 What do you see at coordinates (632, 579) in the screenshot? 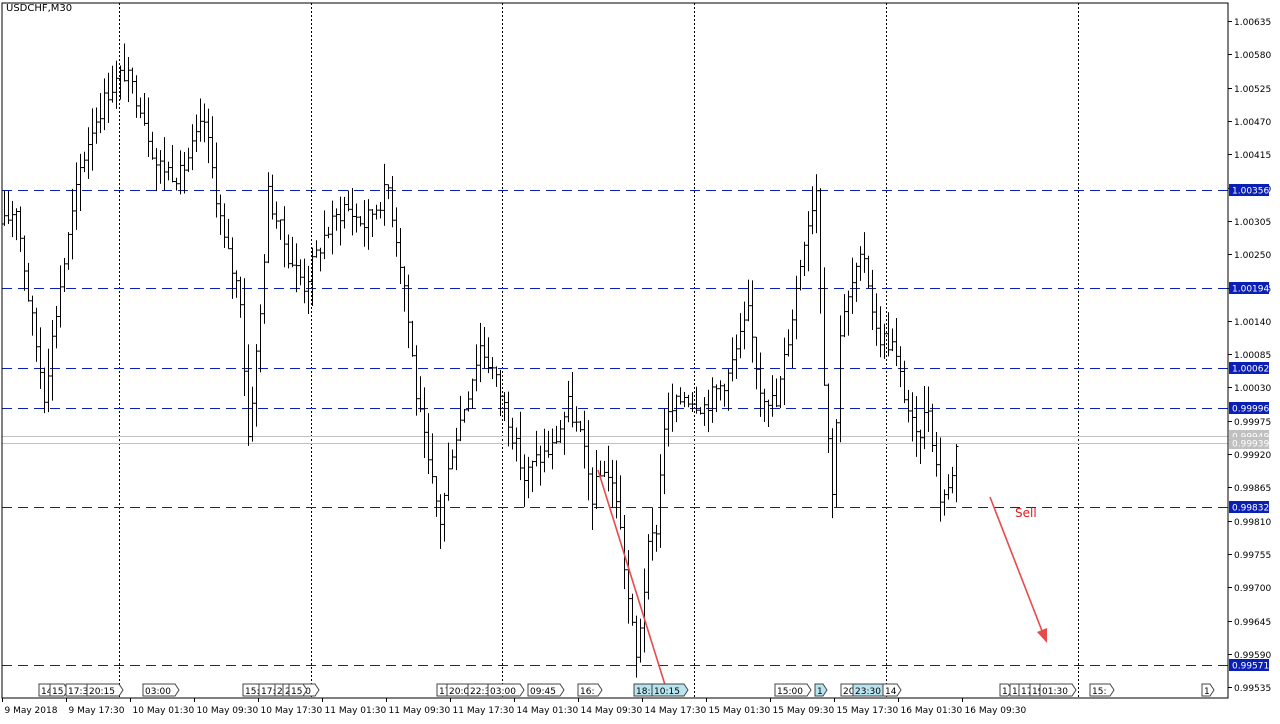
I see `trend-line` at bounding box center [632, 579].